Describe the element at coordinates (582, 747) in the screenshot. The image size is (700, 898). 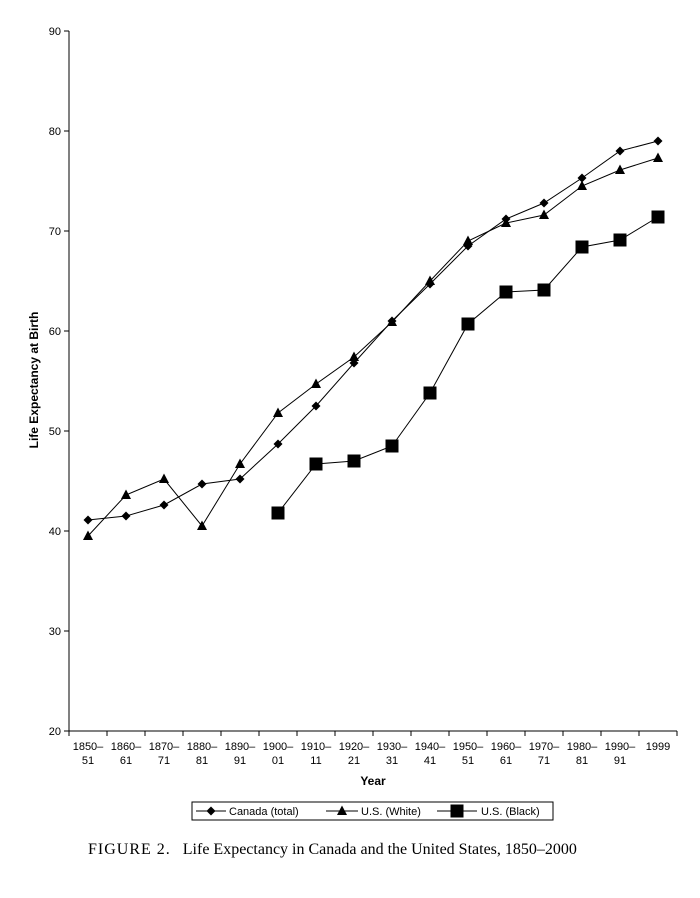
I see `x-tick-label: 1980–` at that location.